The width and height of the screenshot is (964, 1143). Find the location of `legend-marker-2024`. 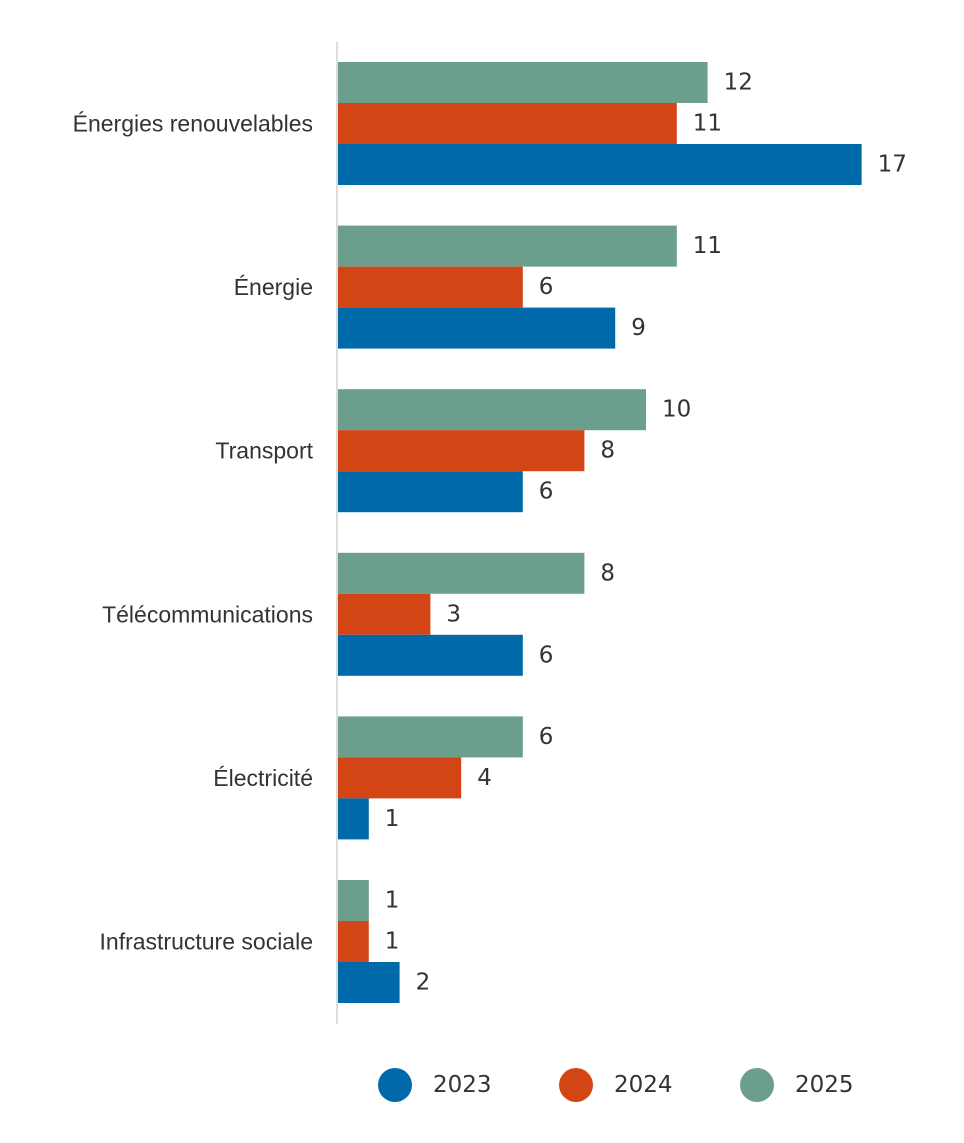

legend-marker-2024 is located at coordinates (576, 1085).